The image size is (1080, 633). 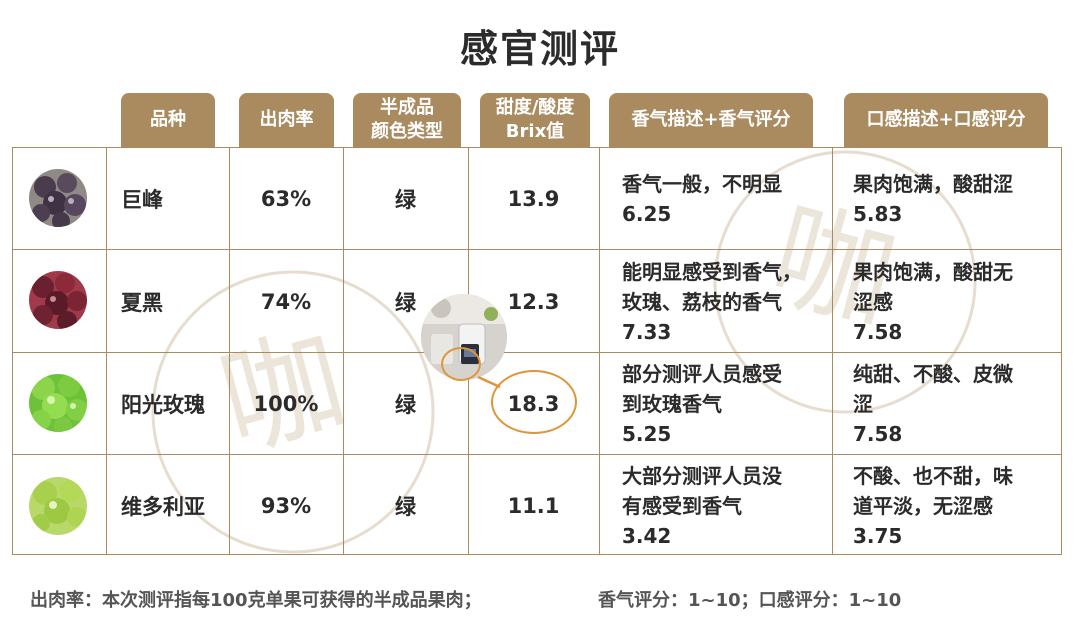 What do you see at coordinates (672, 404) in the screenshot?
I see `aroma-line: 到玫瑰香气` at bounding box center [672, 404].